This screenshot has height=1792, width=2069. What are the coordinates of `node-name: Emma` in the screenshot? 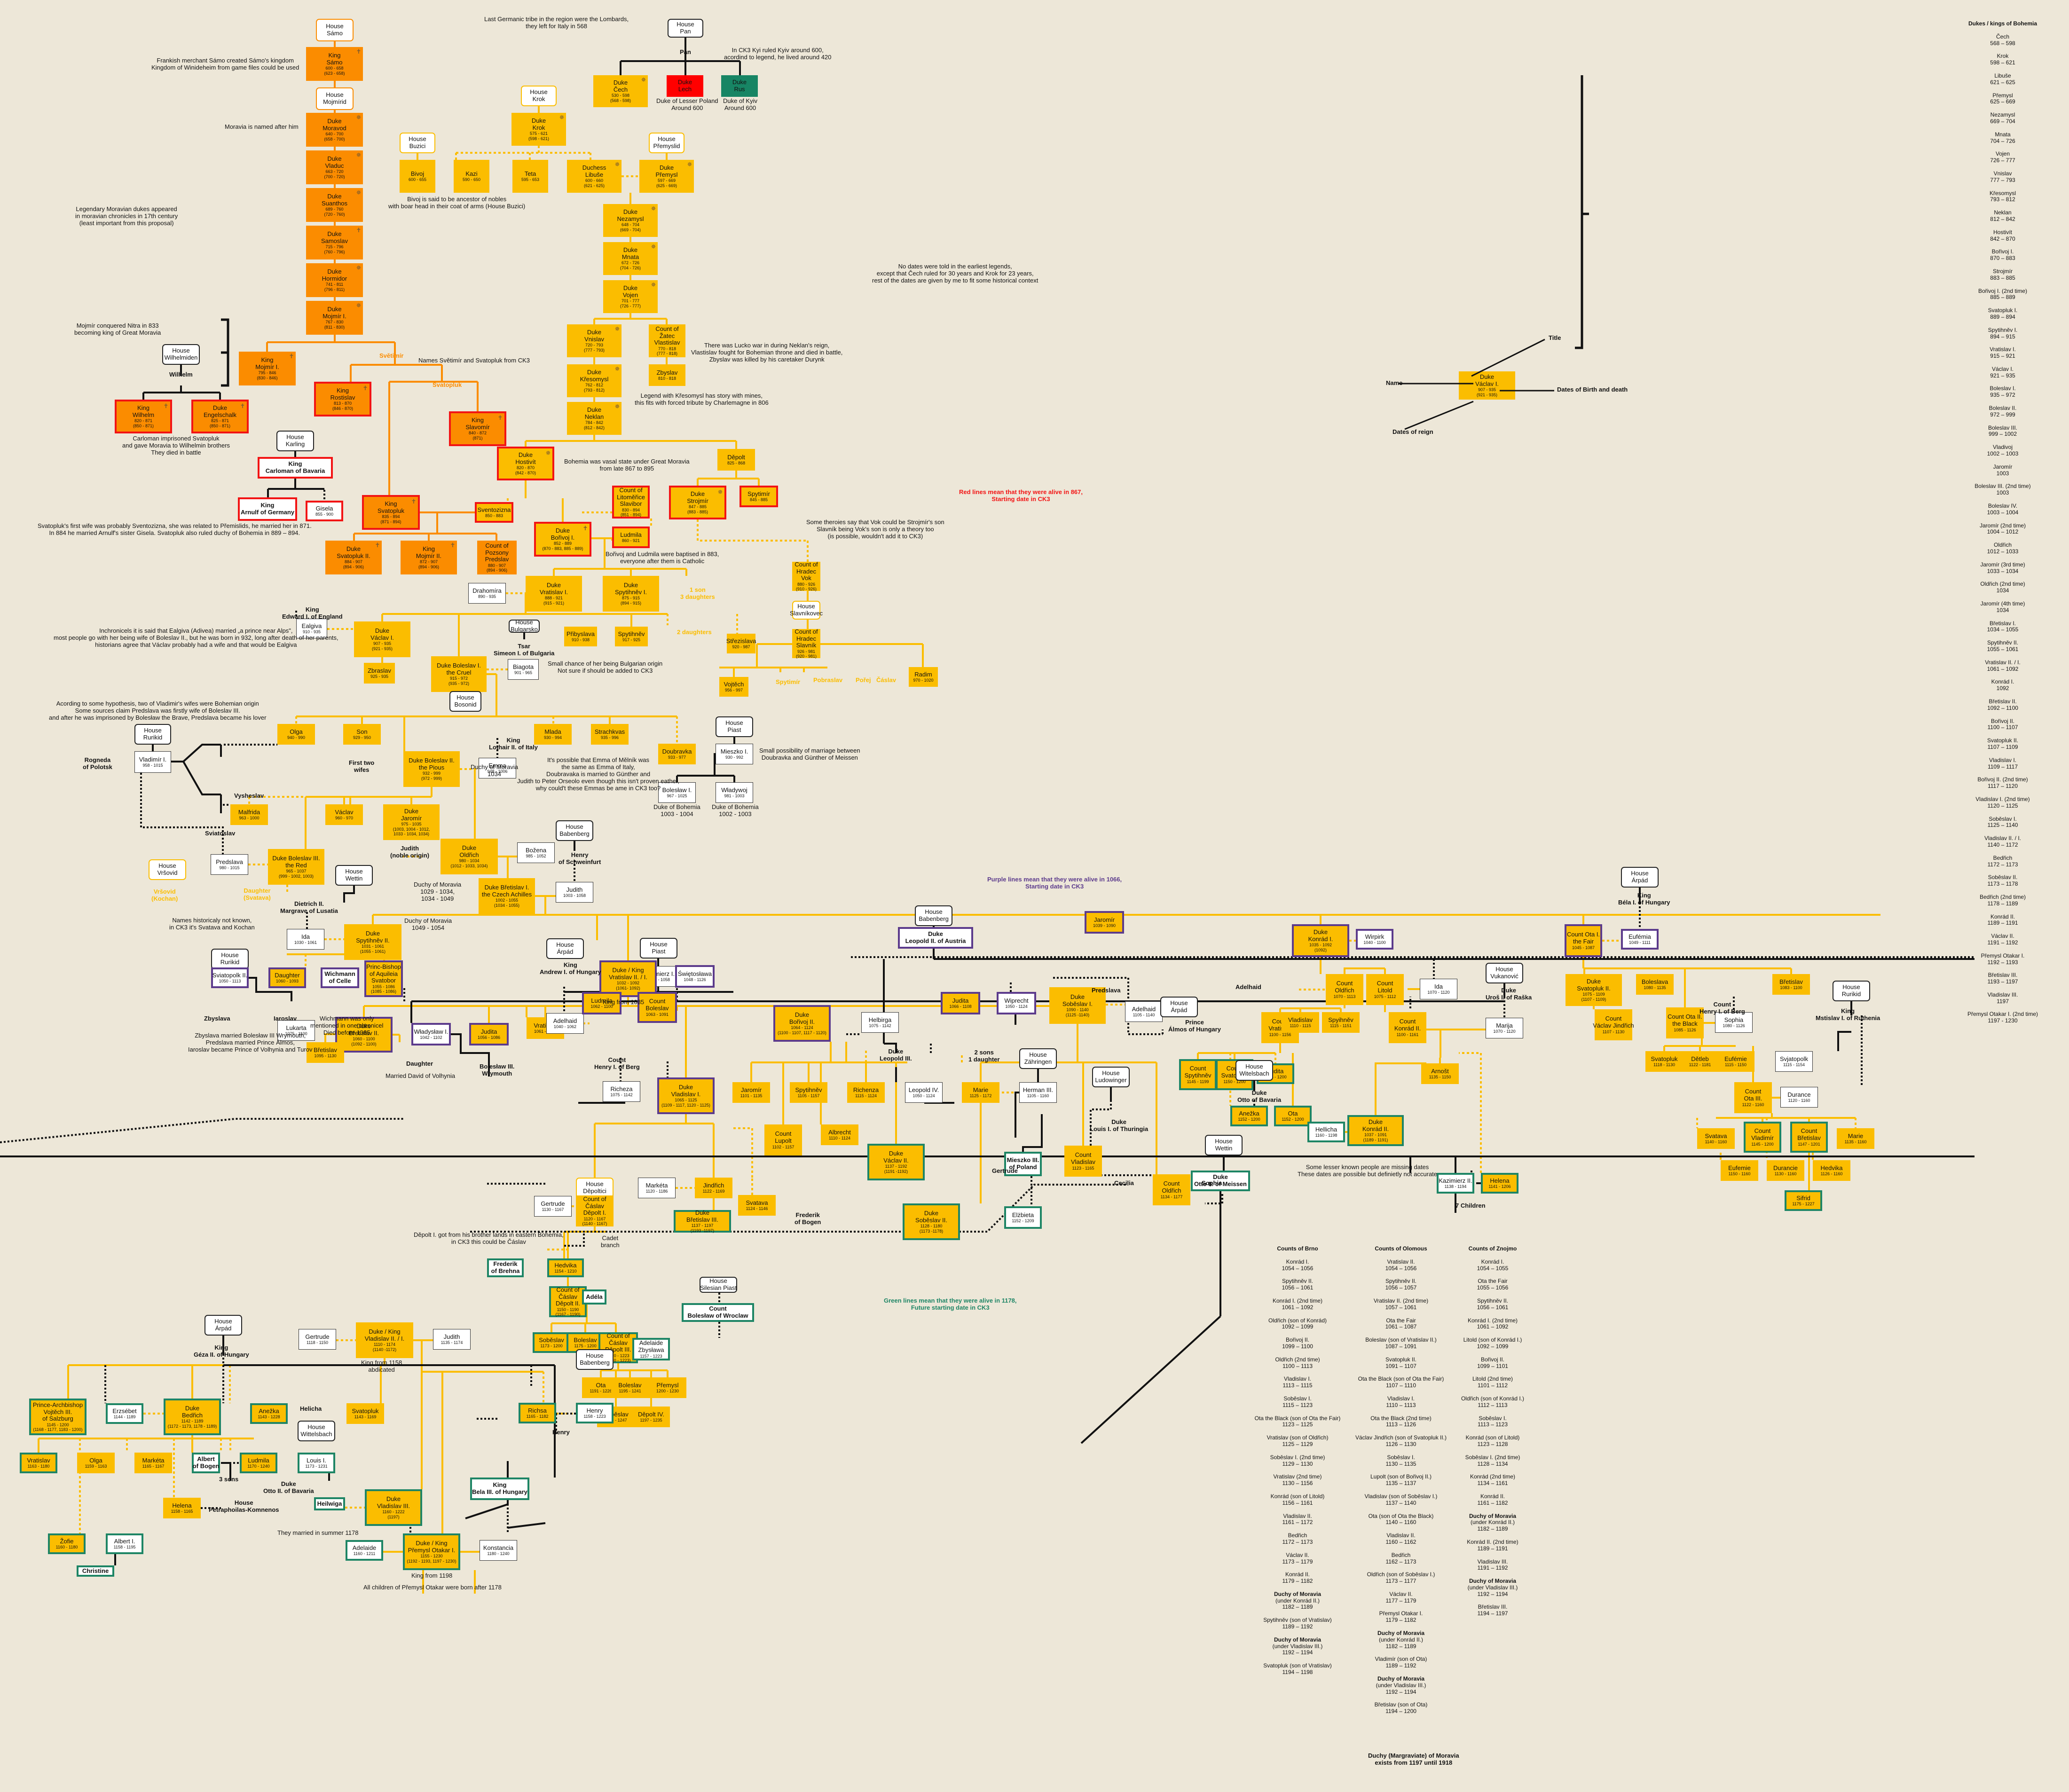 It's located at (497, 765).